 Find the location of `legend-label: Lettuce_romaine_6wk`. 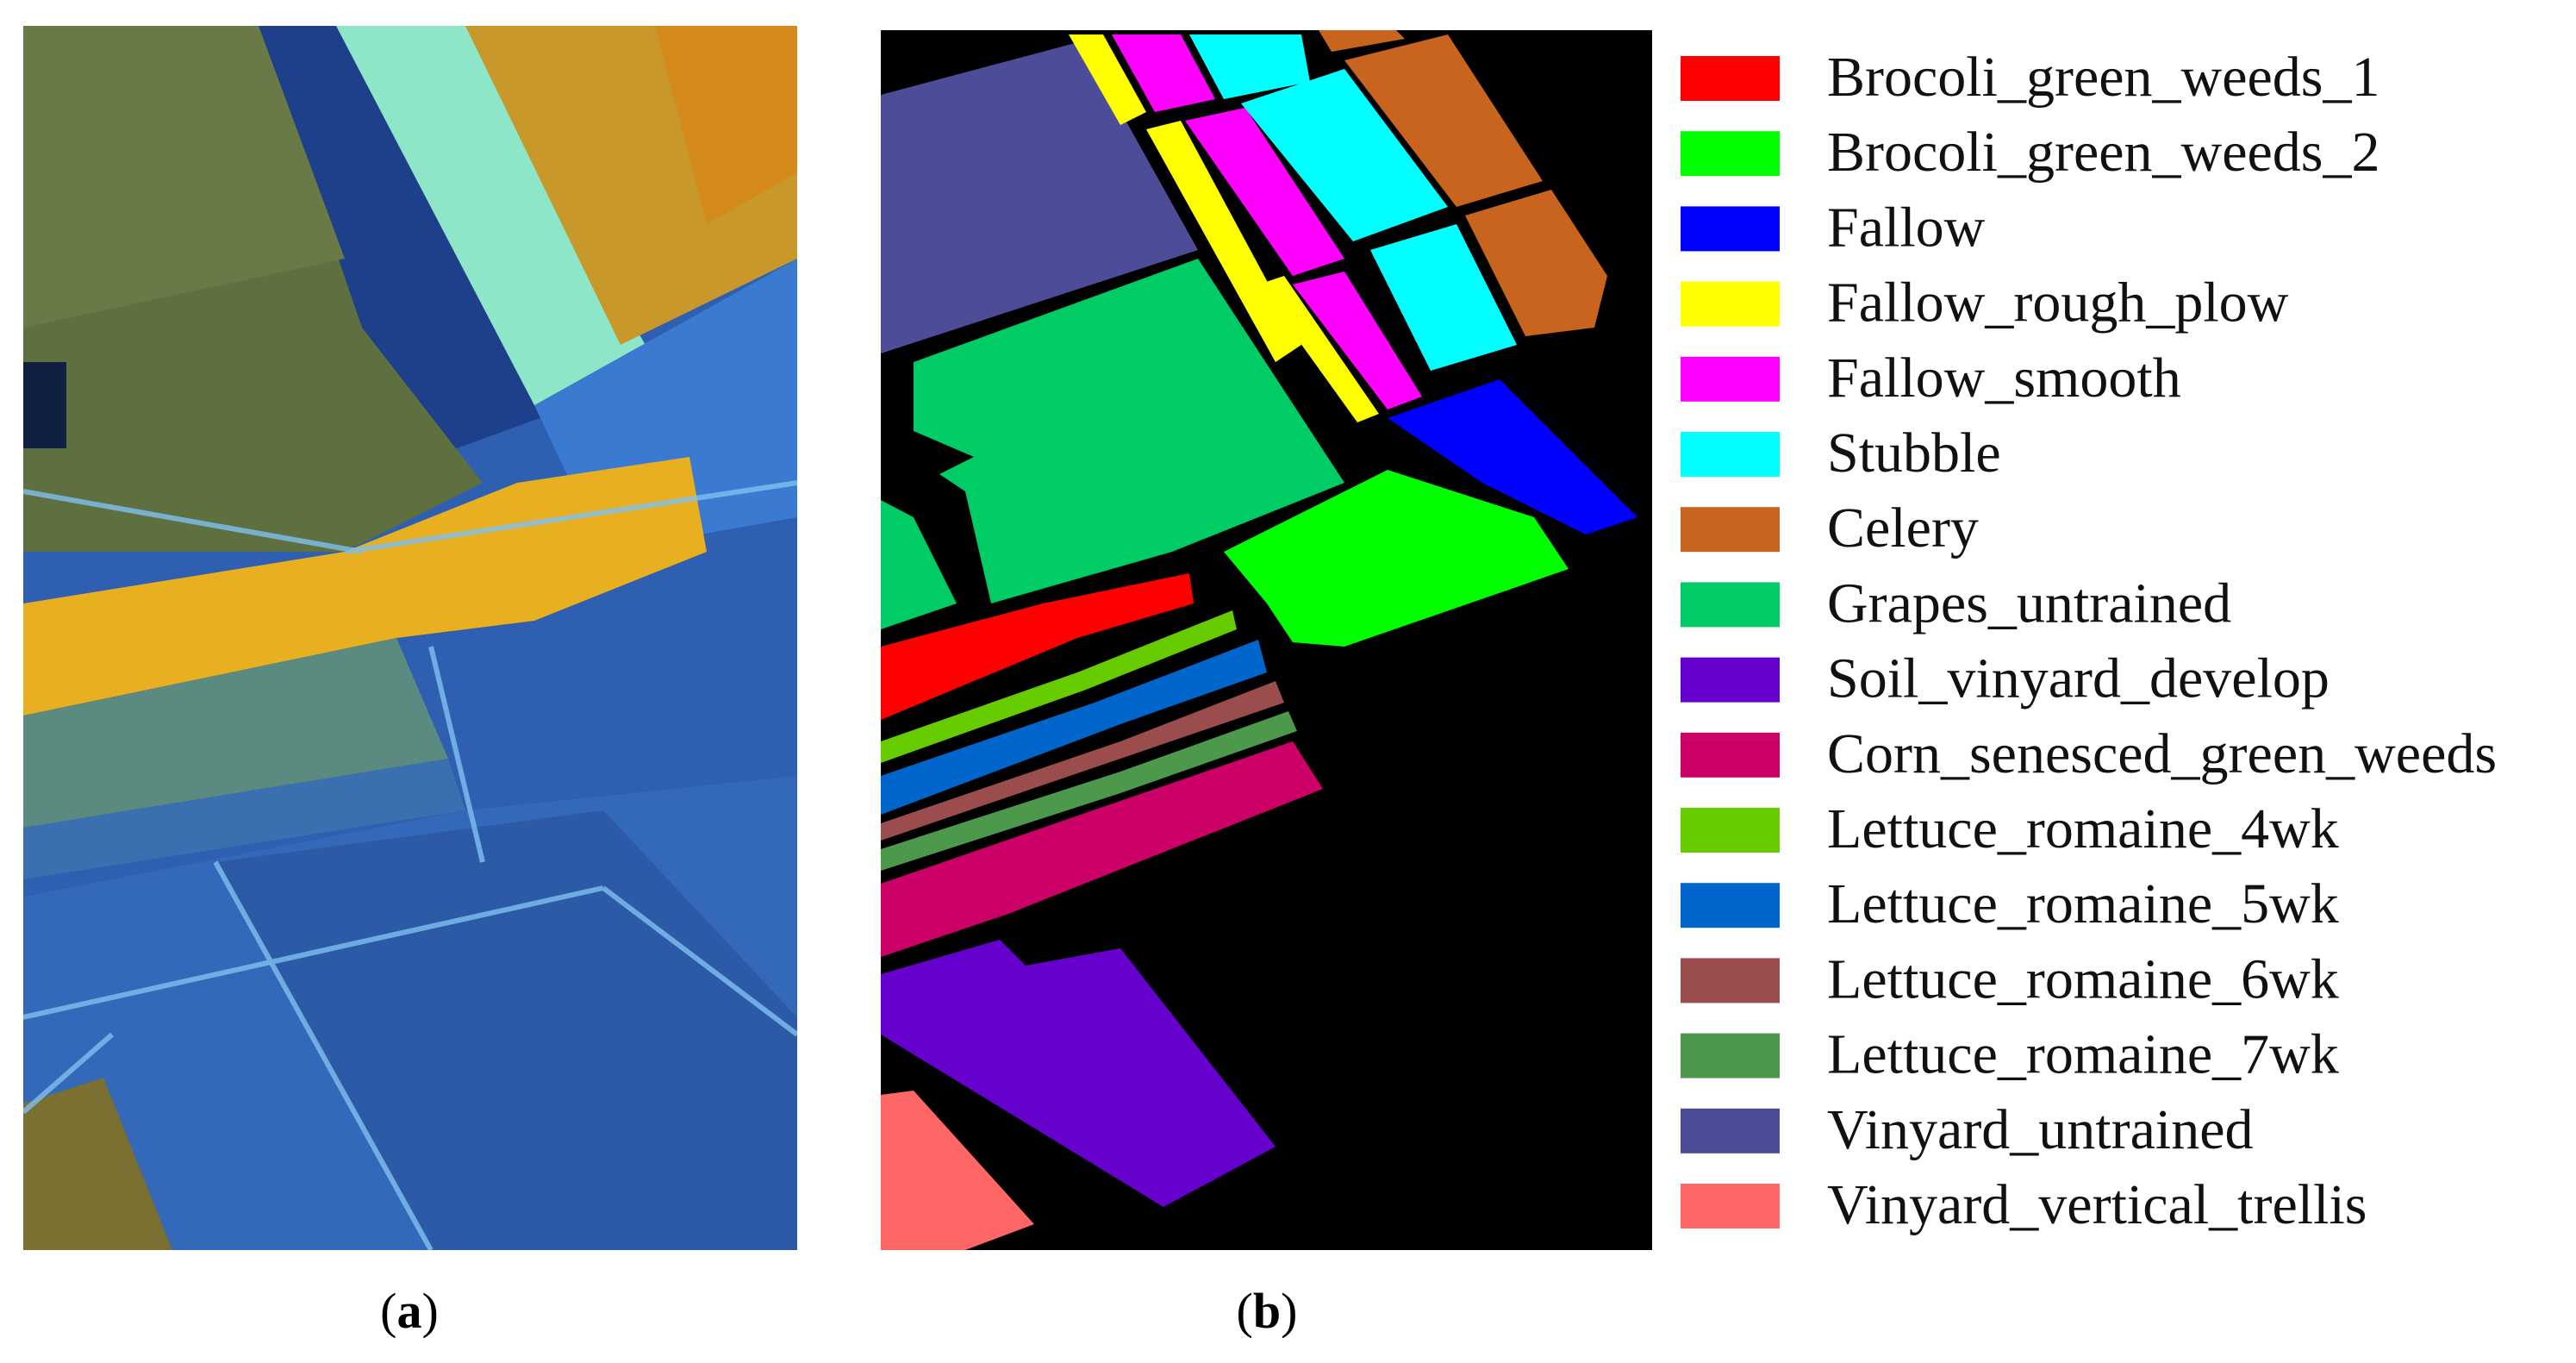

legend-label: Lettuce_romaine_6wk is located at coordinates (2083, 978).